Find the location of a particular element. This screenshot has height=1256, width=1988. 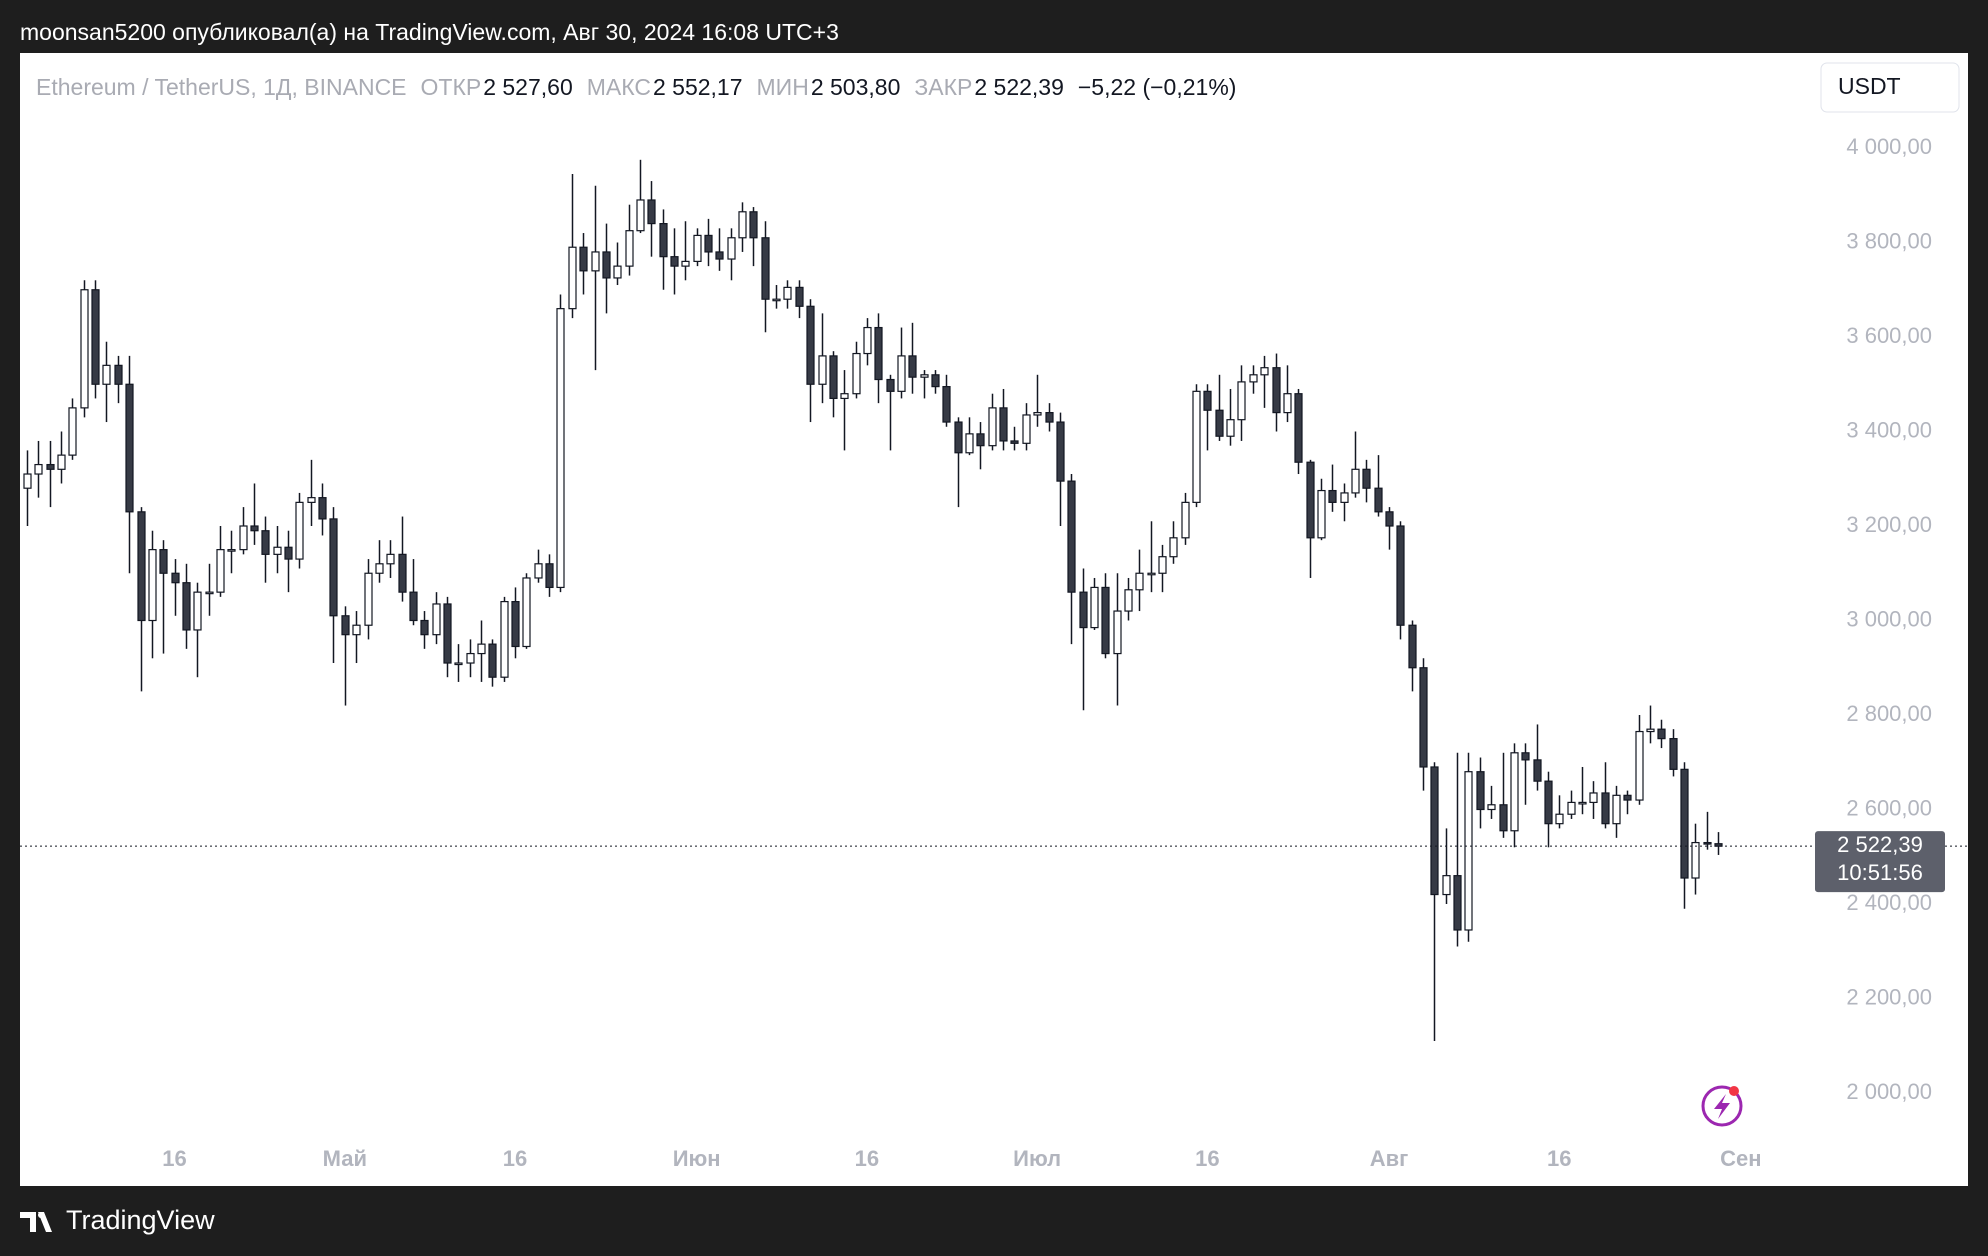

bolt-icon is located at coordinates (1722, 1106).